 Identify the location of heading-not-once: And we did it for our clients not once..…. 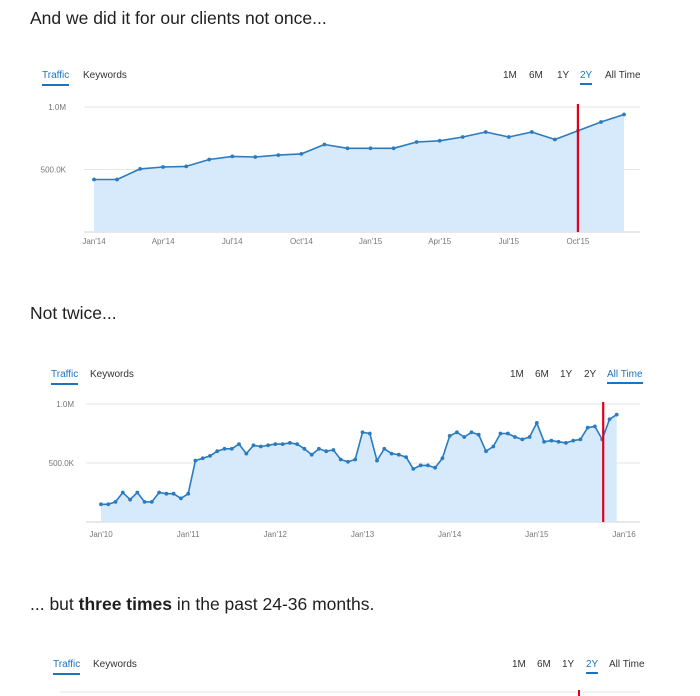
(178, 18).